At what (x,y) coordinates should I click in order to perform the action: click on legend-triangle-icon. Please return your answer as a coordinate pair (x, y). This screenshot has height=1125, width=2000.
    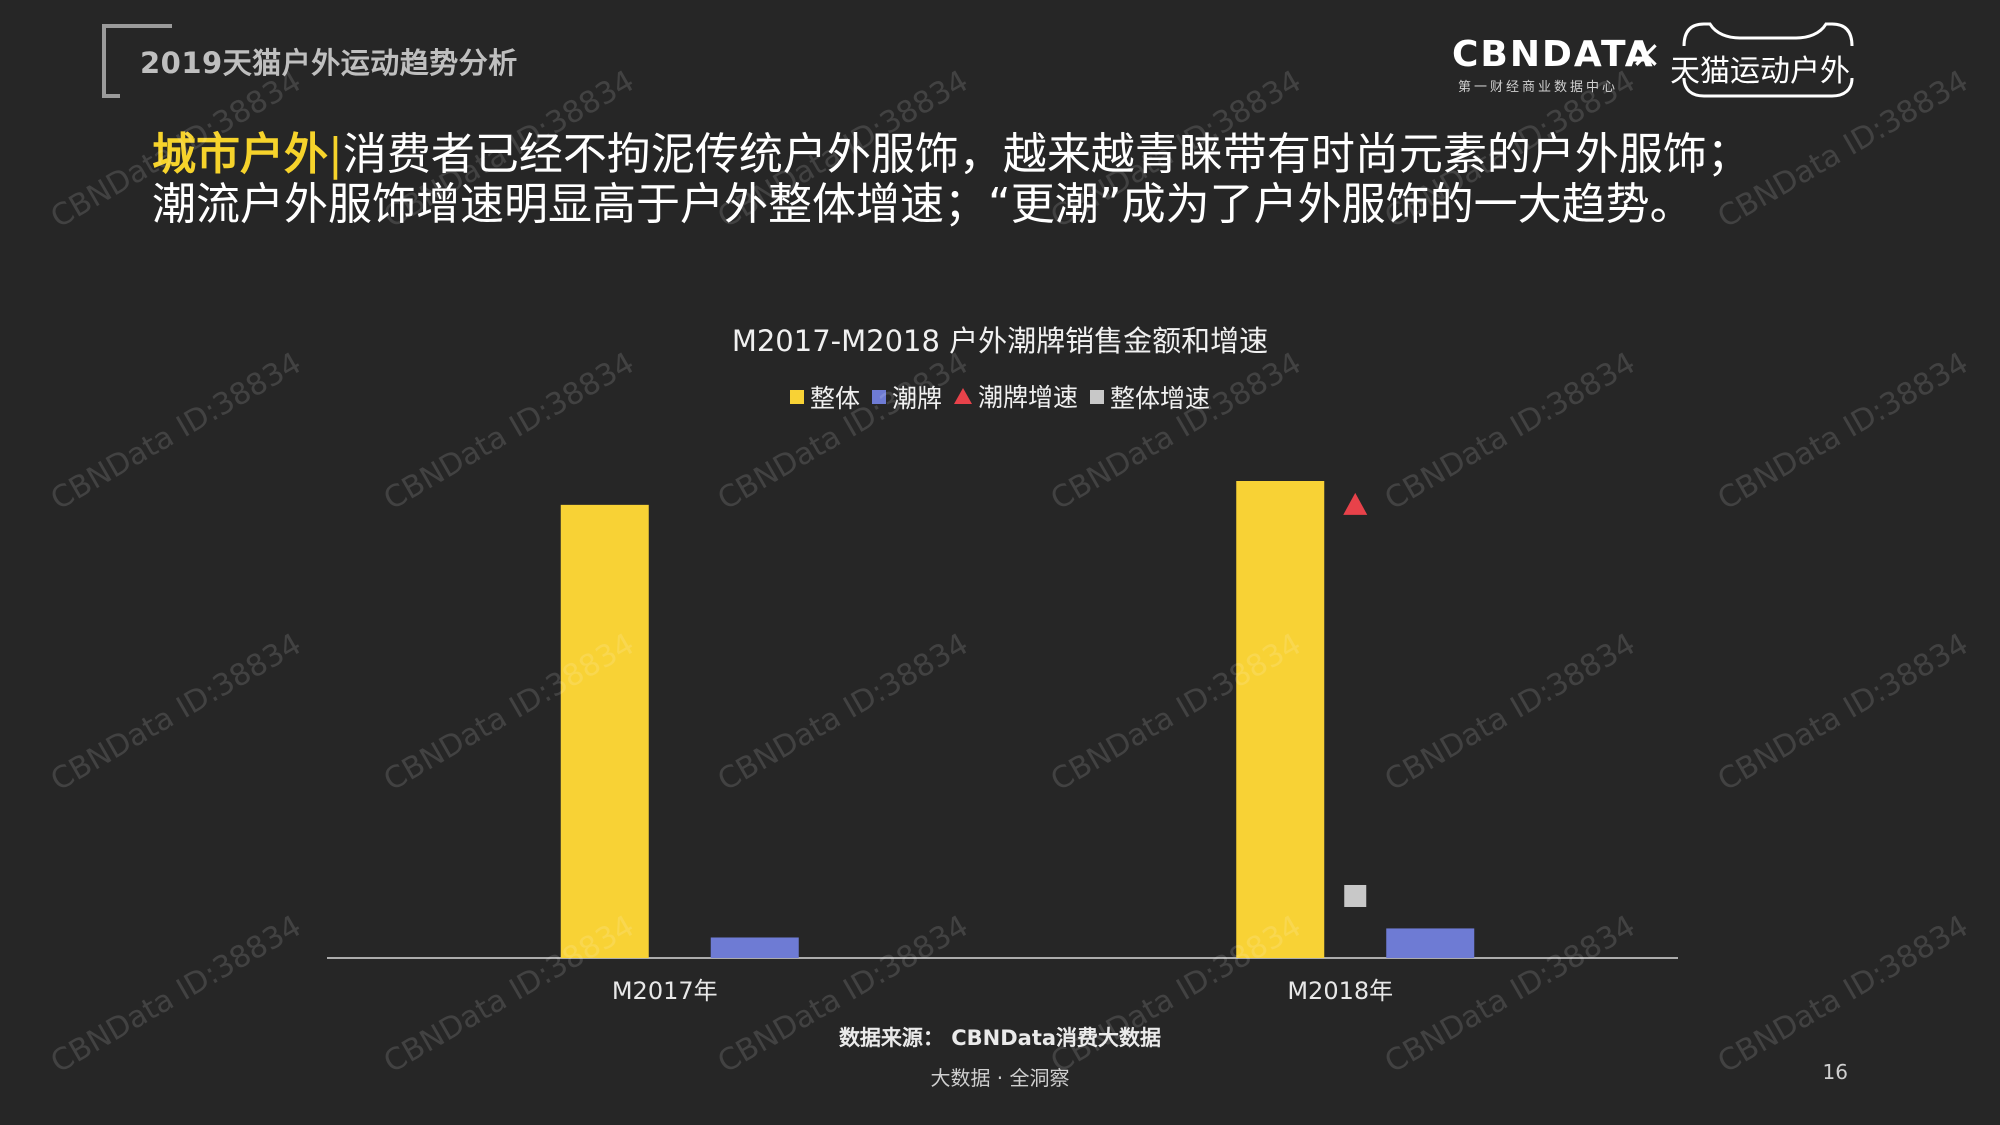
    Looking at the image, I should click on (962, 396).